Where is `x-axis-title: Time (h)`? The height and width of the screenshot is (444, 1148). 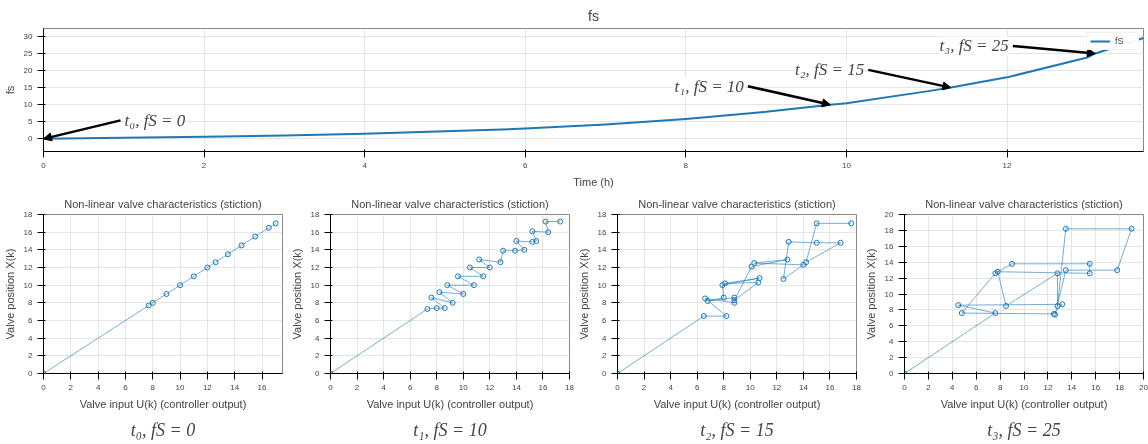
x-axis-title: Time (h) is located at coordinates (593, 181).